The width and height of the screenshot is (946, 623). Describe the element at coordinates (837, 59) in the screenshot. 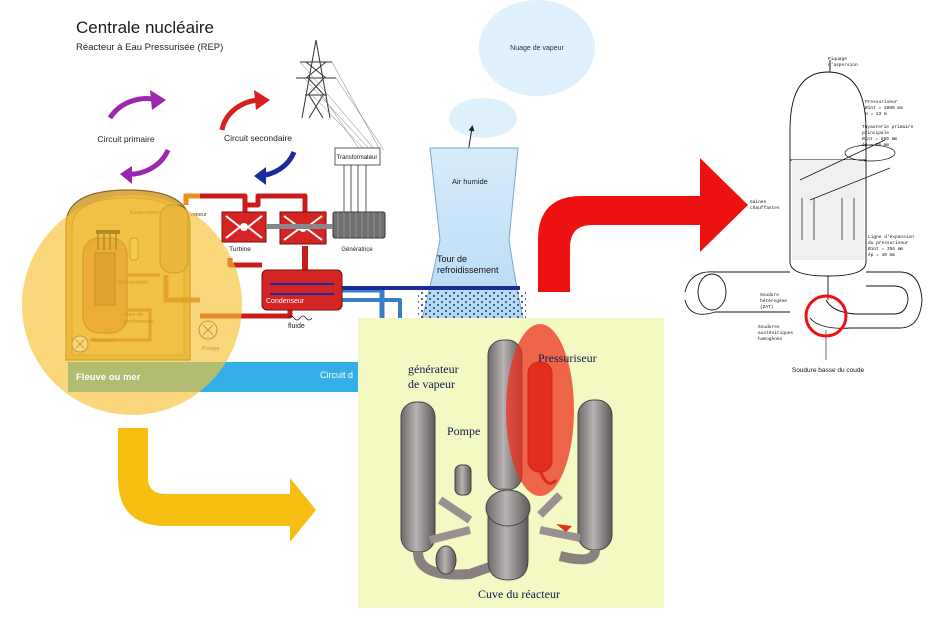

I see `svg-text: Piquage` at that location.